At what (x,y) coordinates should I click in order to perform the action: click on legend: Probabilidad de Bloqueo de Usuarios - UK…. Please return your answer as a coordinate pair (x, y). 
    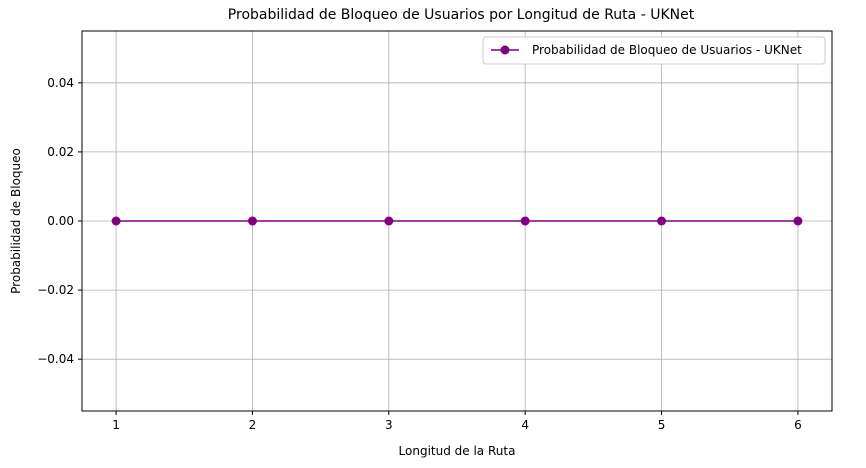
    Looking at the image, I should click on (654, 50).